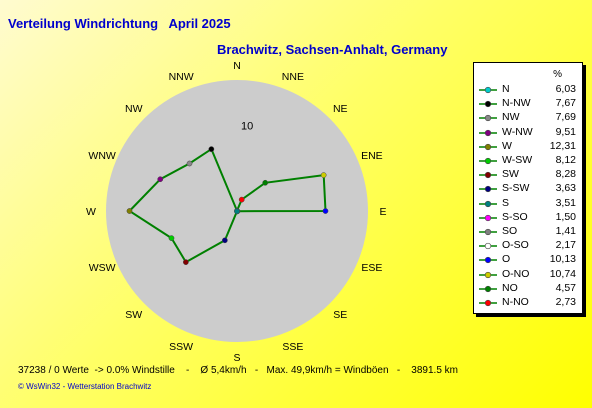  Describe the element at coordinates (528, 90) in the screenshot. I see `legend-item-n: N 6,03` at that location.